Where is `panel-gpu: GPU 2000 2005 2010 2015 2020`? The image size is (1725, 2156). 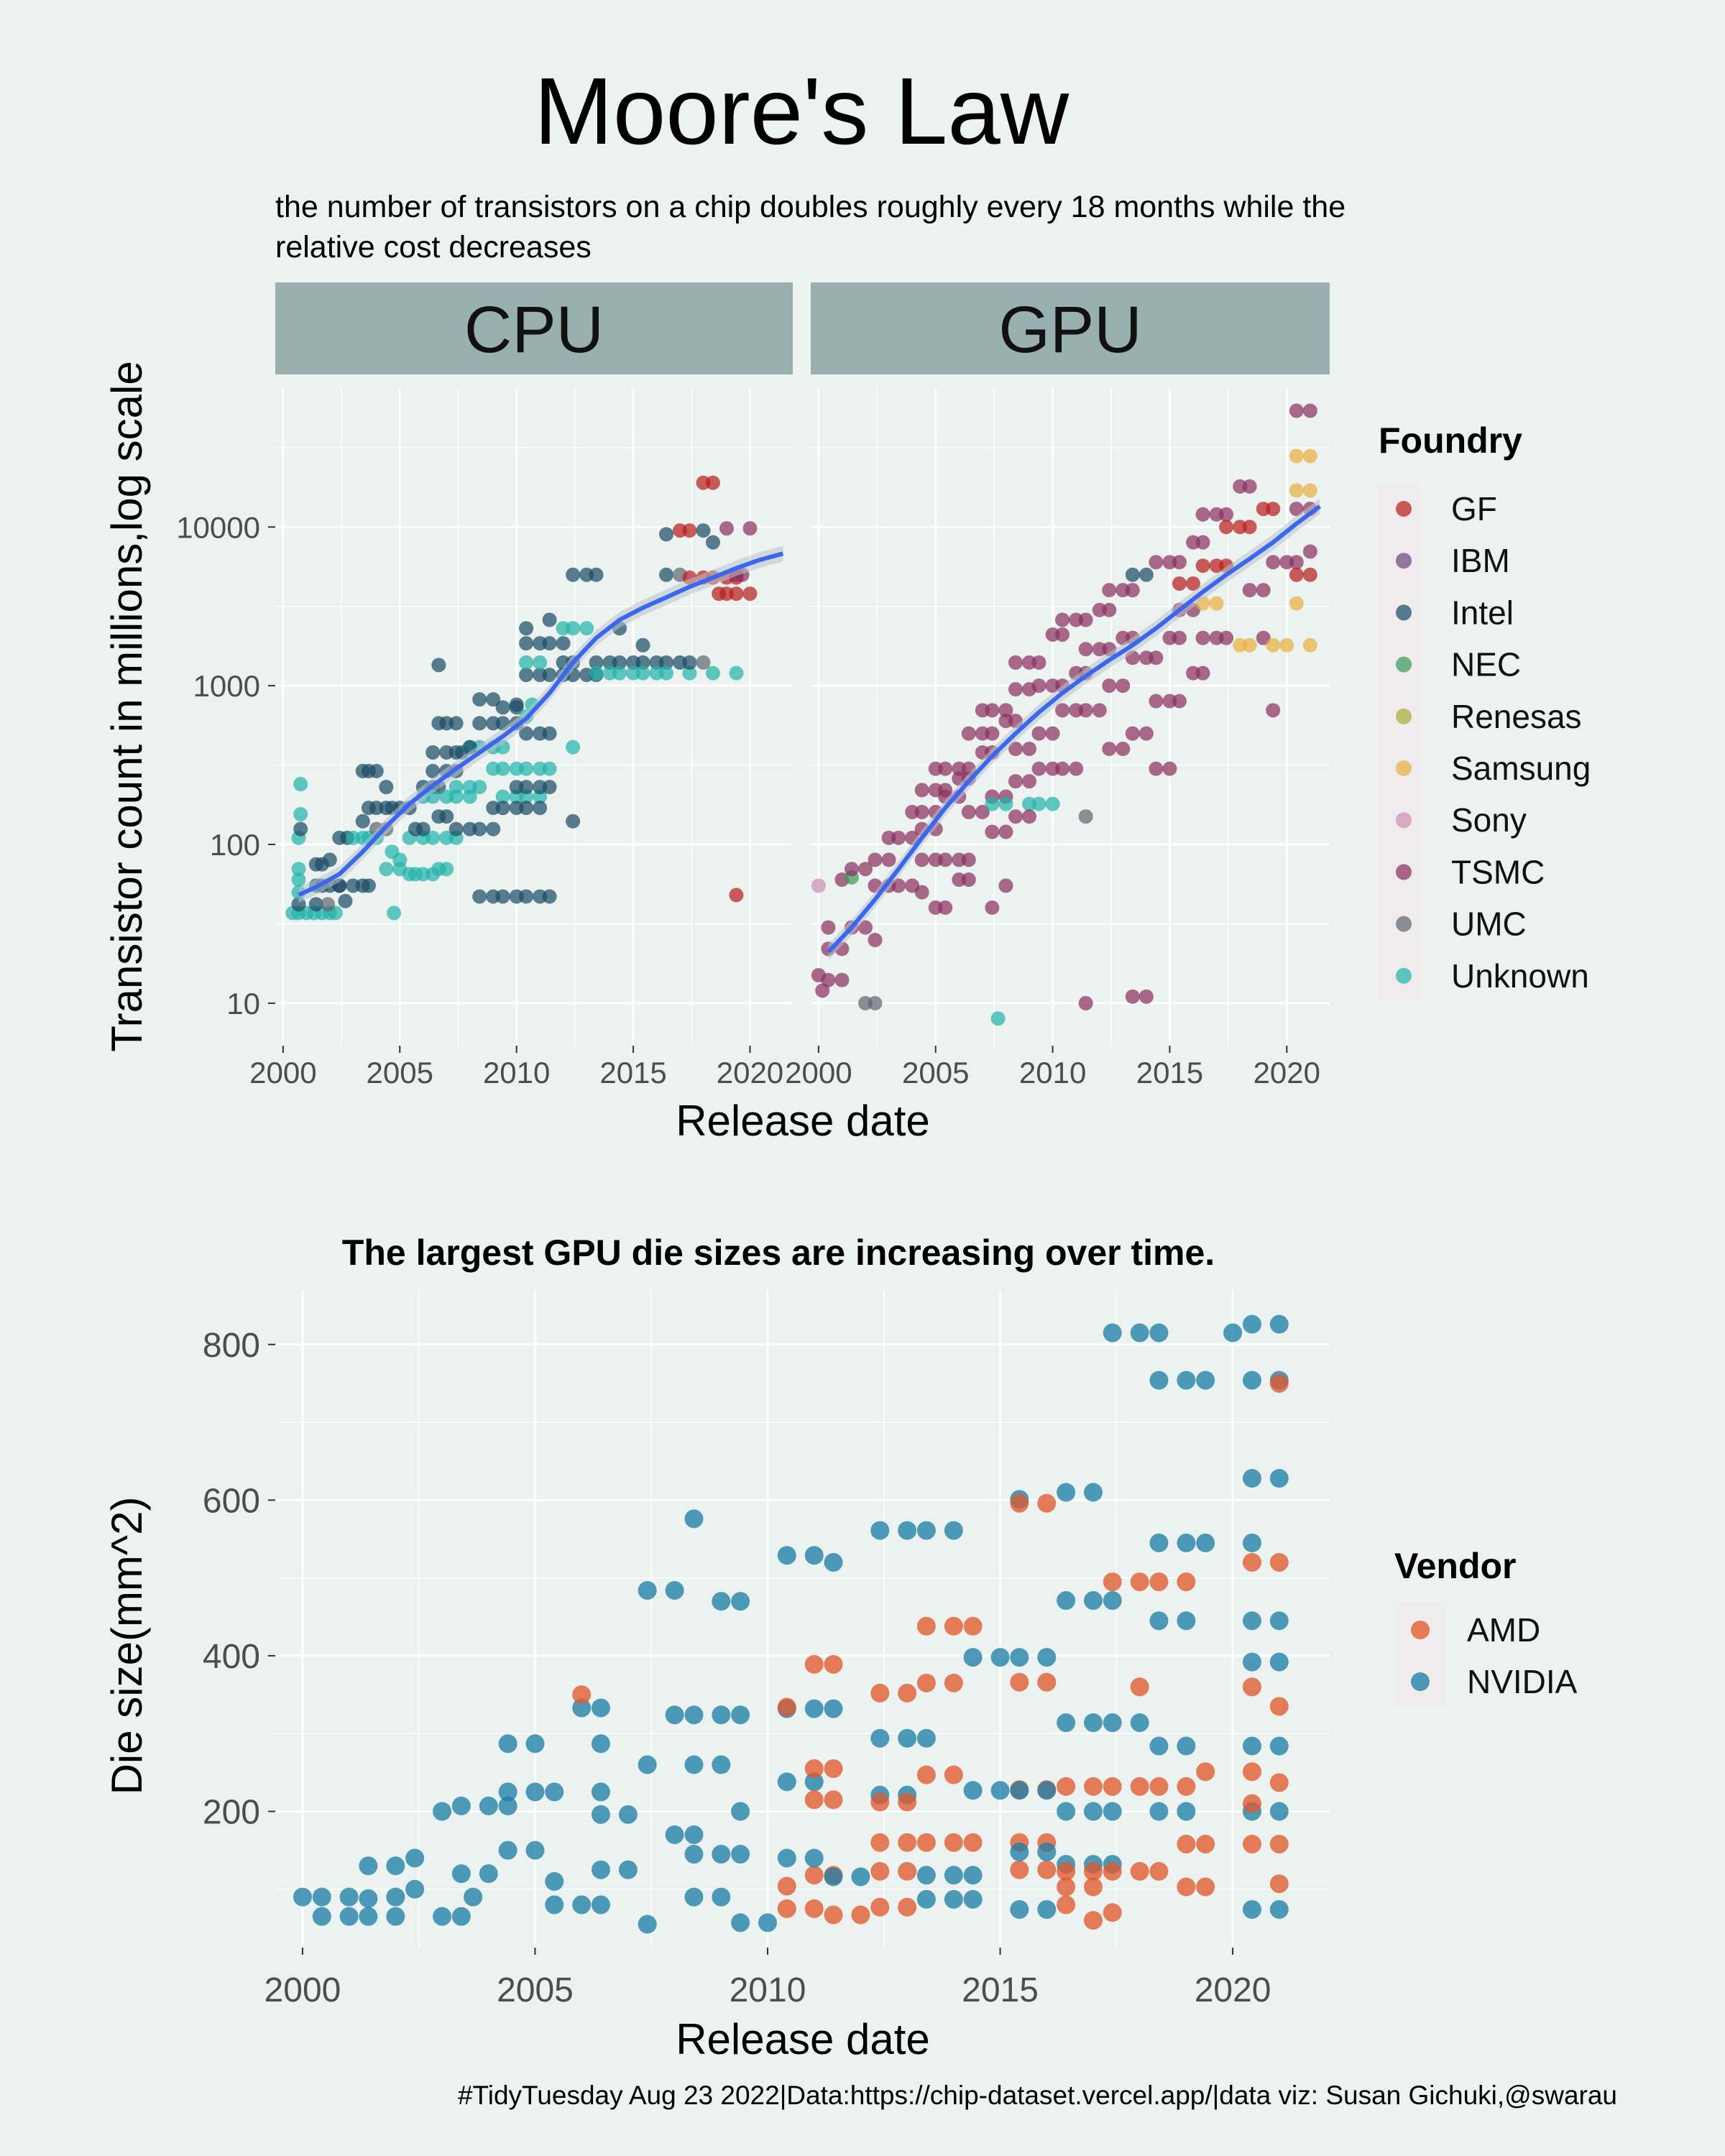
panel-gpu: GPU 2000 2005 2010 2015 2020 is located at coordinates (1057, 685).